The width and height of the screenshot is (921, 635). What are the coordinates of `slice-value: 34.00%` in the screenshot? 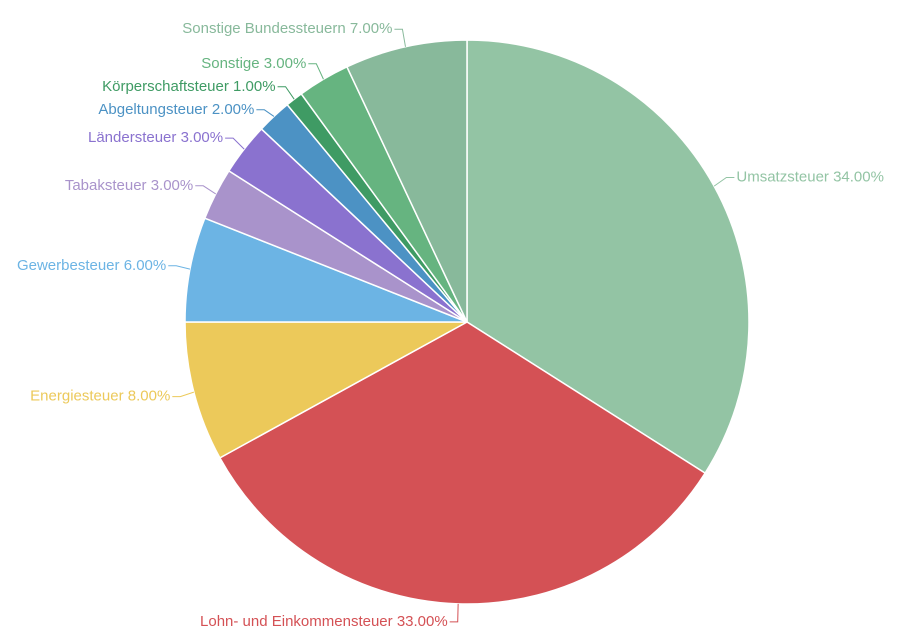 It's located at (858, 176).